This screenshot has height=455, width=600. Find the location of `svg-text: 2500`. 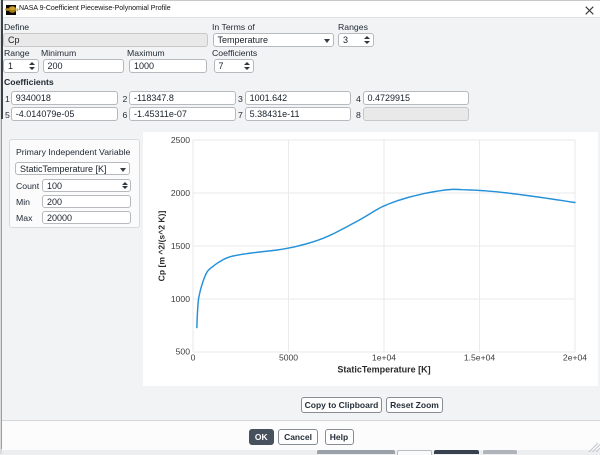

svg-text: 2500 is located at coordinates (180, 140).